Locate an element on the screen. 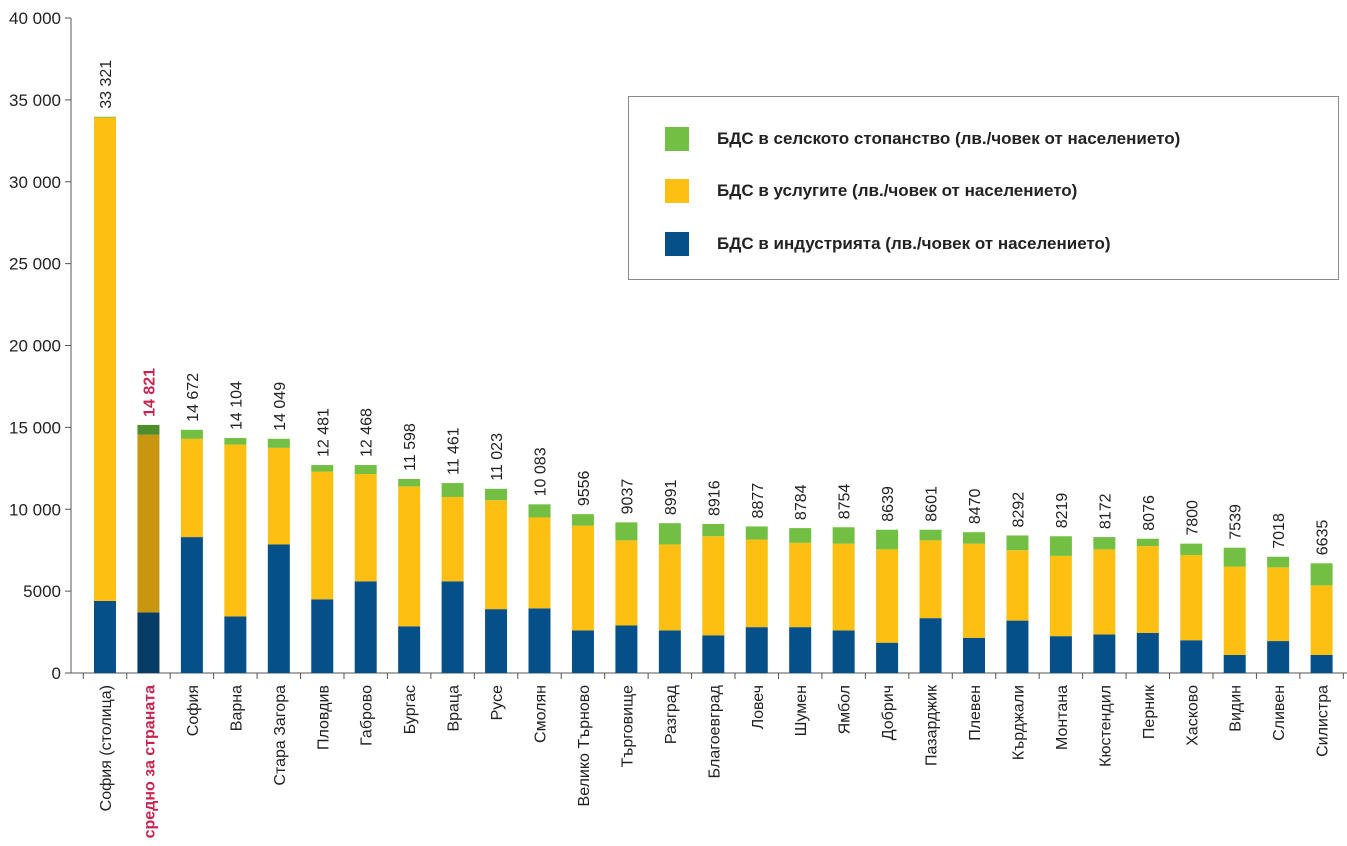 The image size is (1347, 846). y-tick-label: 40 000 is located at coordinates (35, 18).